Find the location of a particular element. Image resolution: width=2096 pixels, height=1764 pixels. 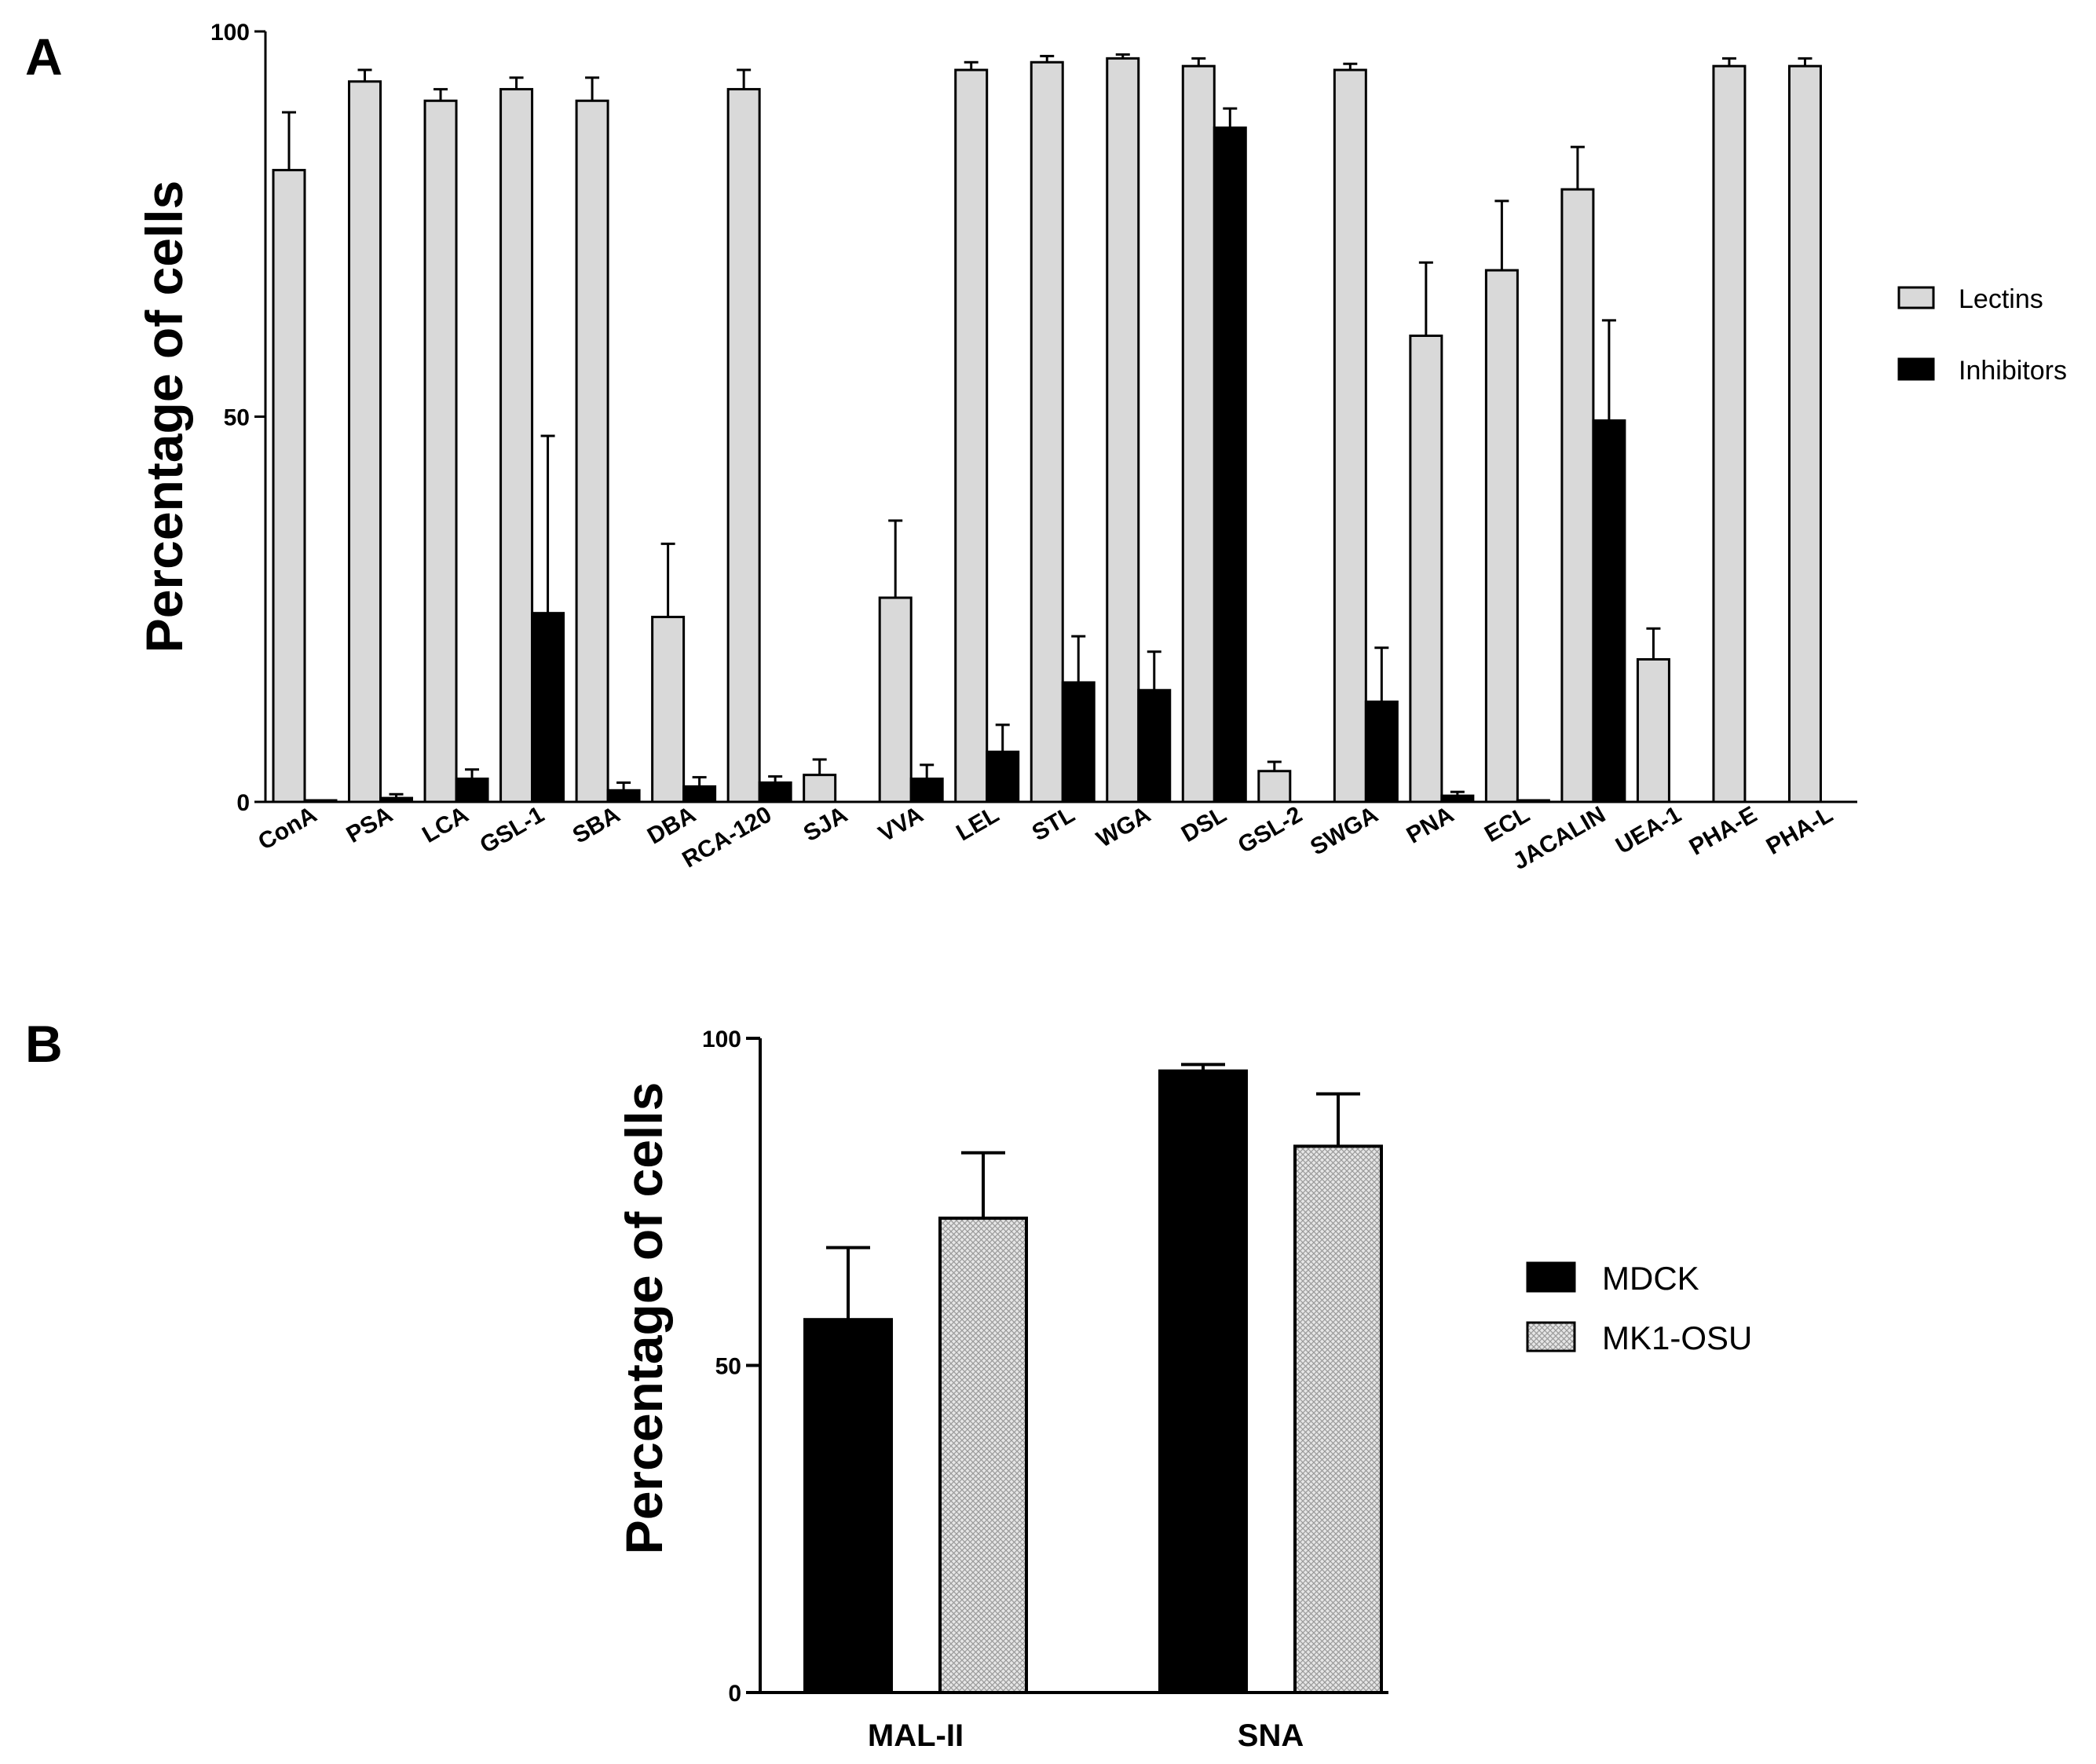

y-tick-label-a: 0 is located at coordinates (243, 803).